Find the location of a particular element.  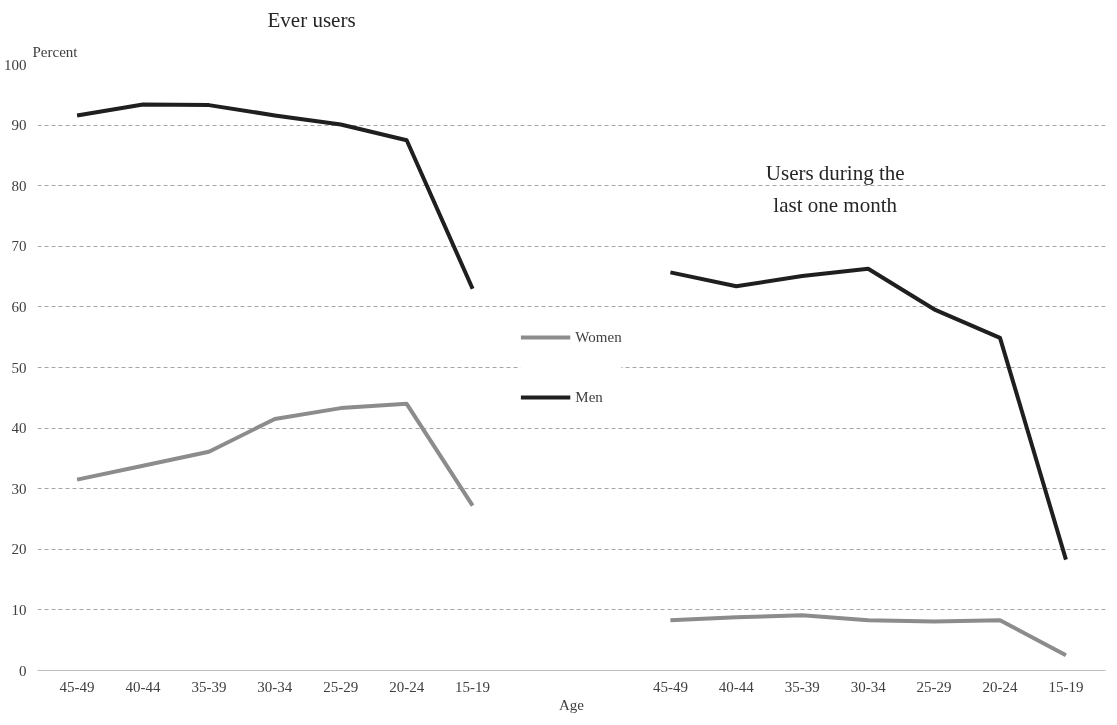

y-tick-label: 60 is located at coordinates (19, 306).